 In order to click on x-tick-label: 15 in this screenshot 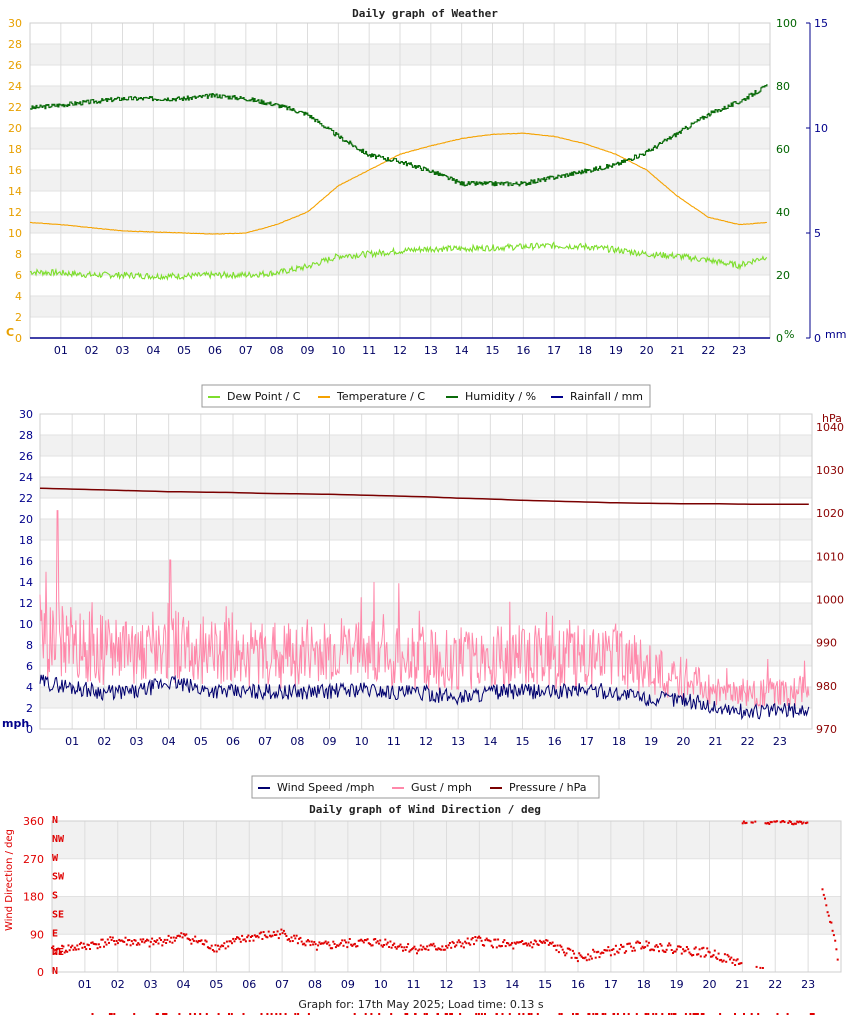, I will do `click(523, 741)`.